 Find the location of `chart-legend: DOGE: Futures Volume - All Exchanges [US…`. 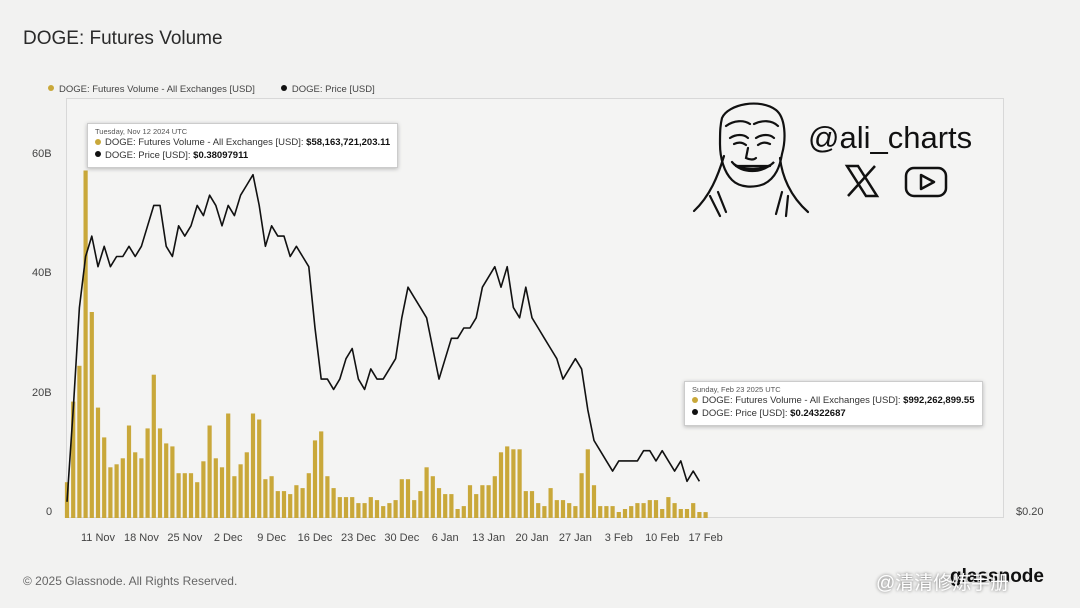

chart-legend: DOGE: Futures Volume - All Exchanges [US… is located at coordinates (211, 89).